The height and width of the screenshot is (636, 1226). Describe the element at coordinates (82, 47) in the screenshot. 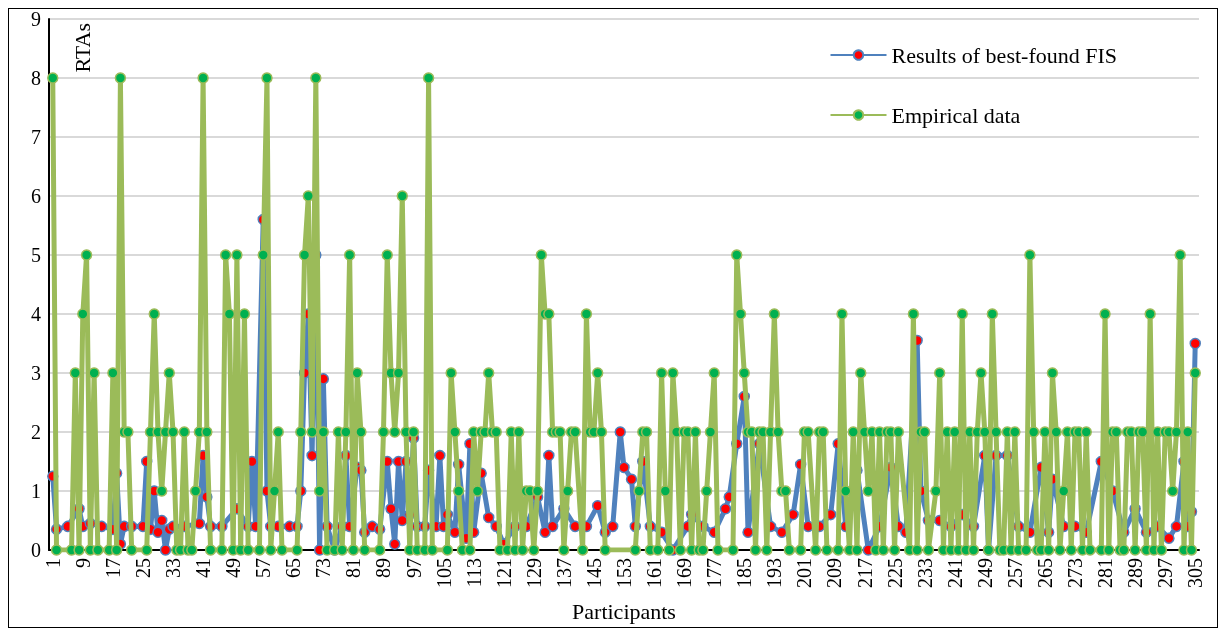

I see `y-axis-title: RTAs` at that location.